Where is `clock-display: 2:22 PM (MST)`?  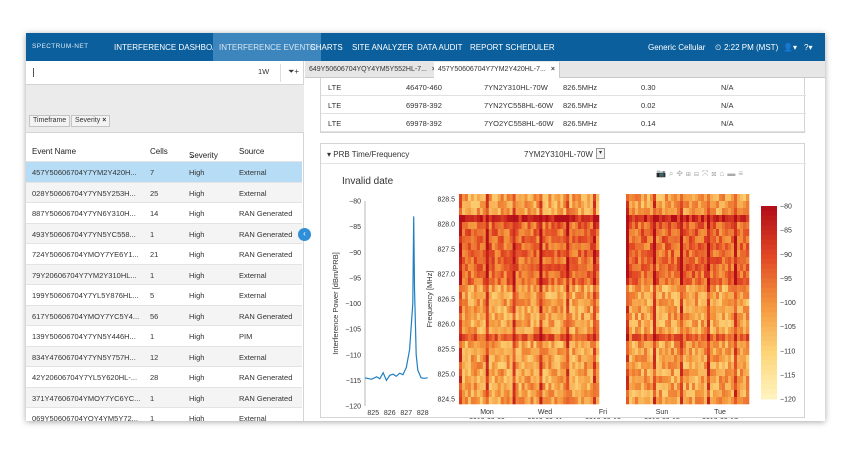
clock-display: 2:22 PM (MST) is located at coordinates (751, 47).